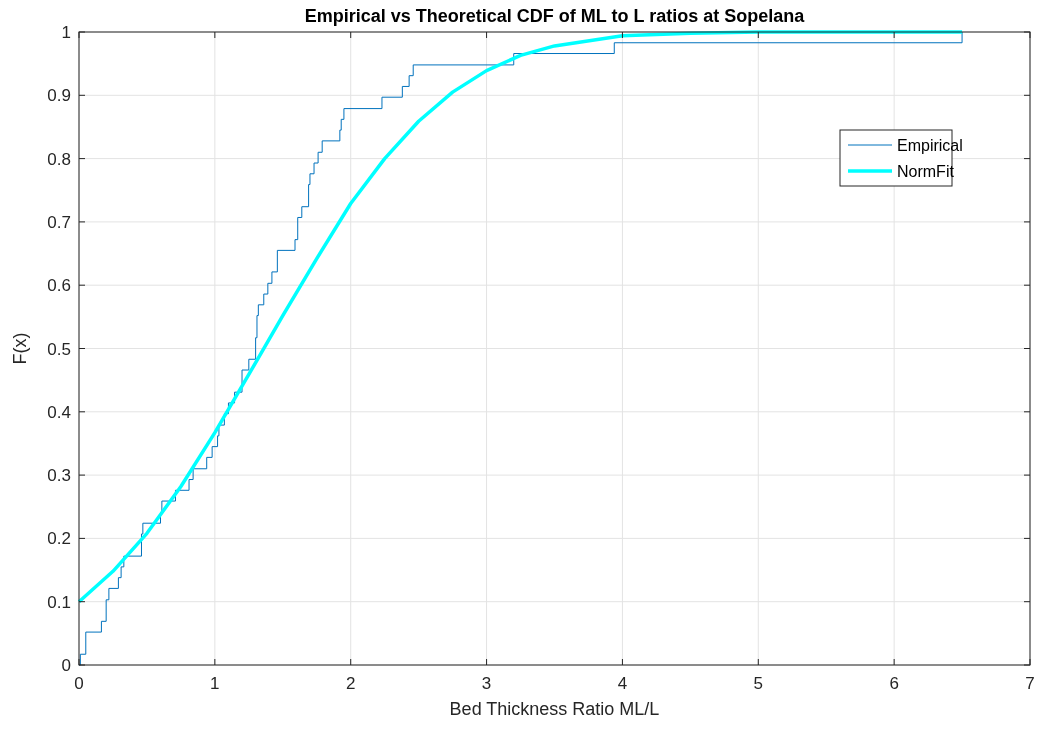 This screenshot has height=729, width=1043. What do you see at coordinates (926, 171) in the screenshot?
I see `legend-label: NormFit` at bounding box center [926, 171].